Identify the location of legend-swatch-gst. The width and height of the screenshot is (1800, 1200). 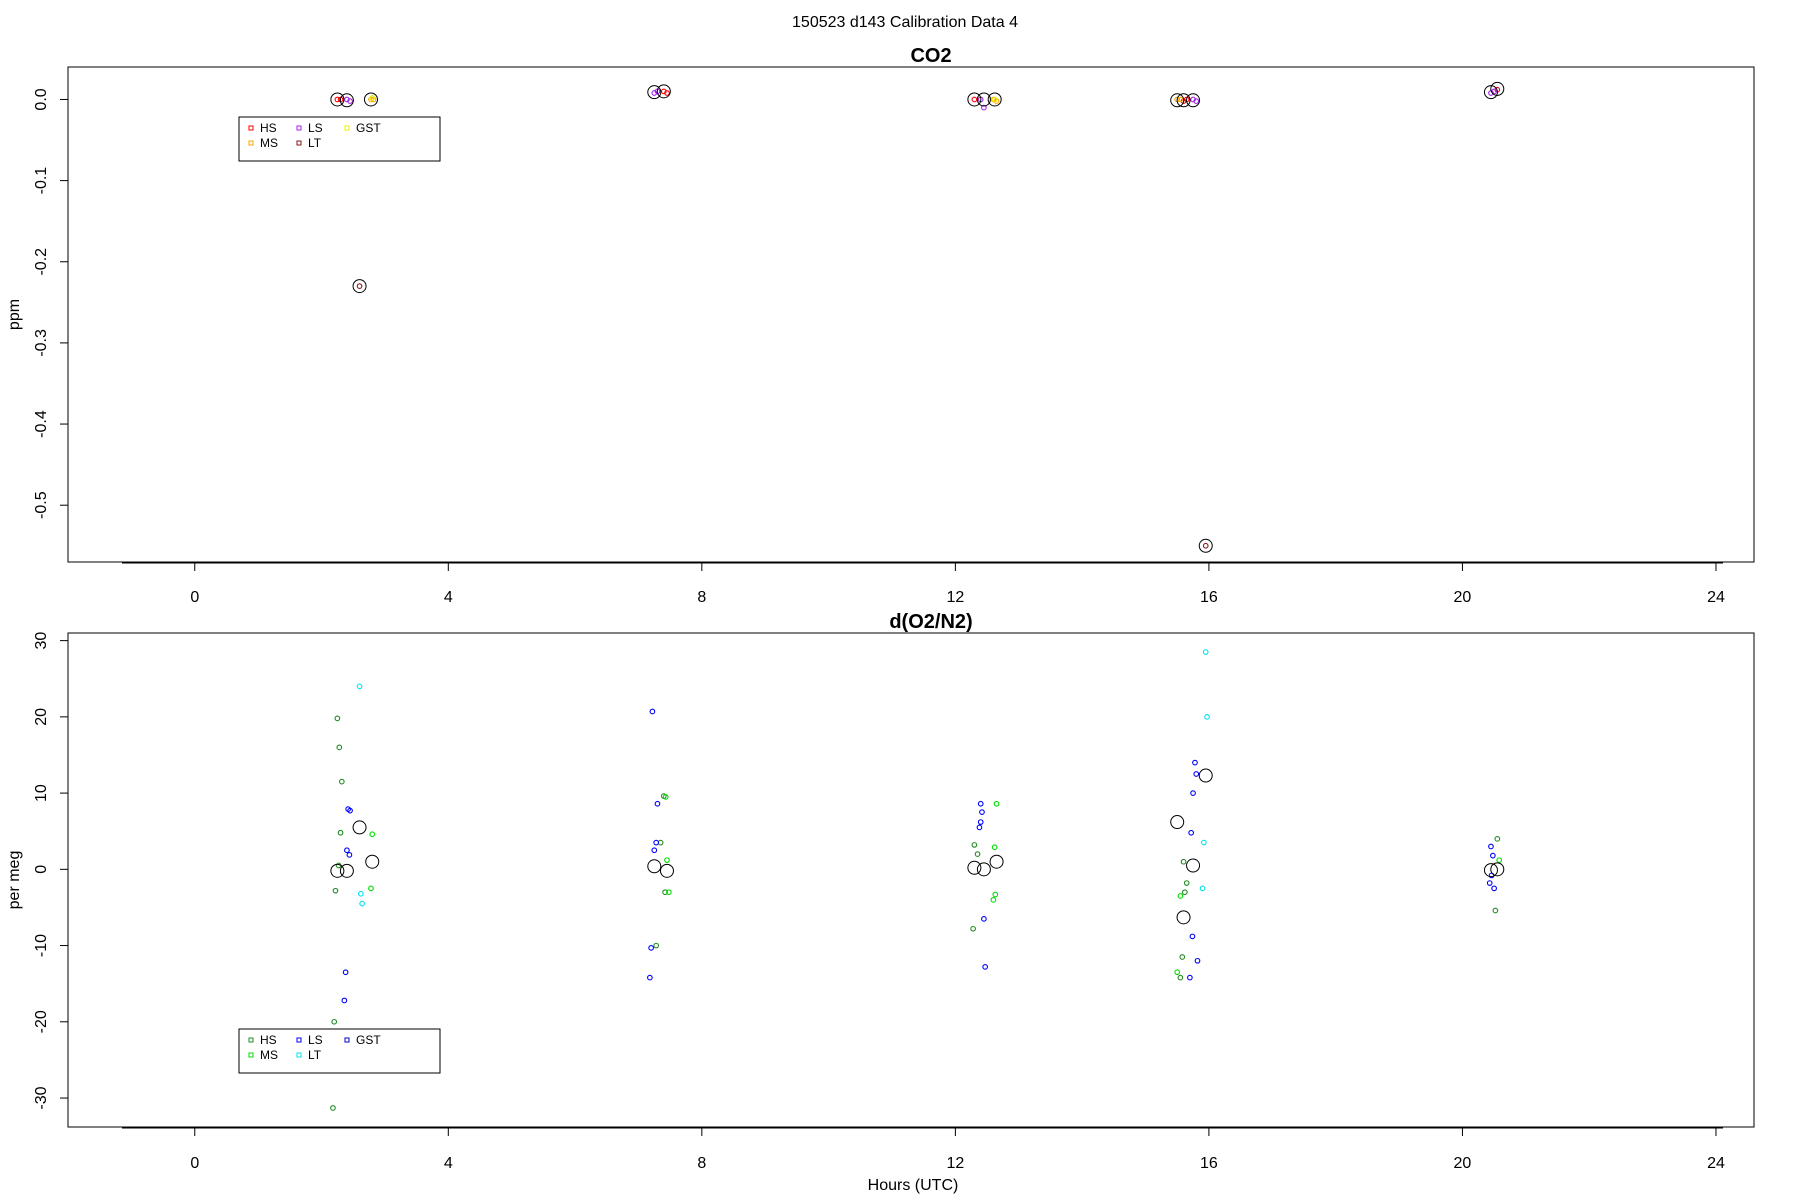
(347, 128).